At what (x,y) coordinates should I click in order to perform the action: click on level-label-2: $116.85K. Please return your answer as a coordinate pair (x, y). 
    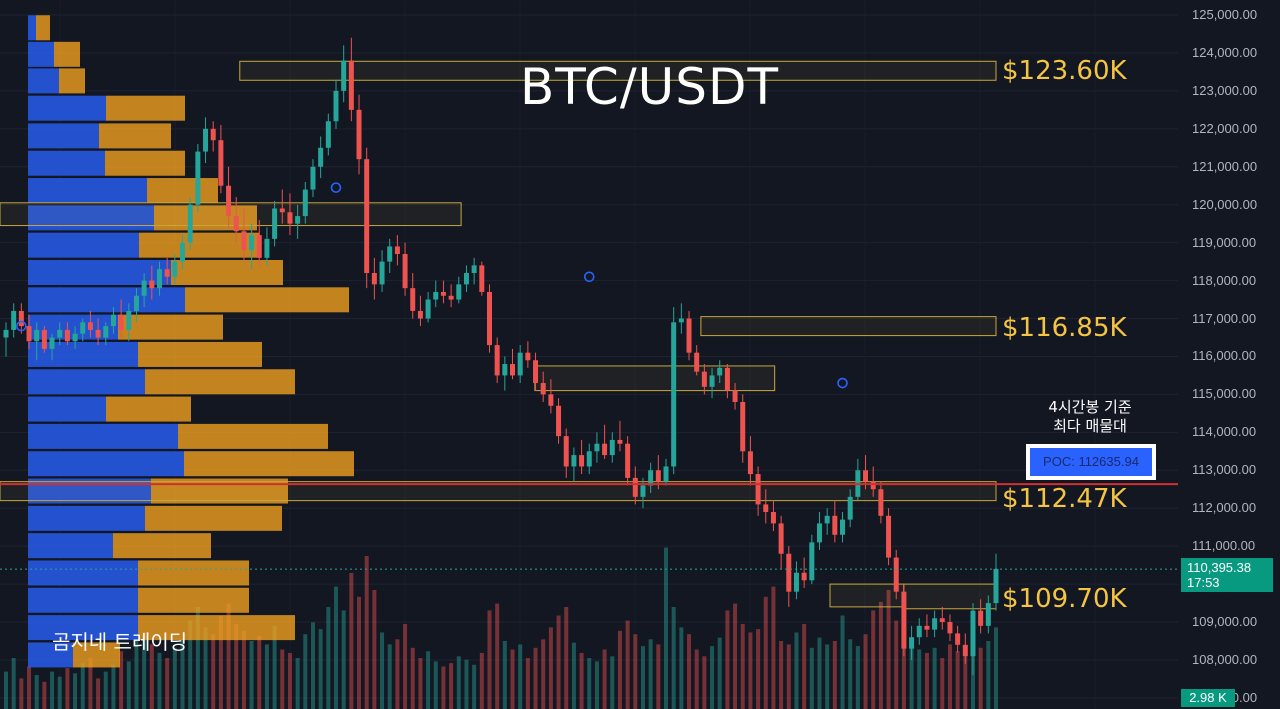
    Looking at the image, I should click on (1064, 328).